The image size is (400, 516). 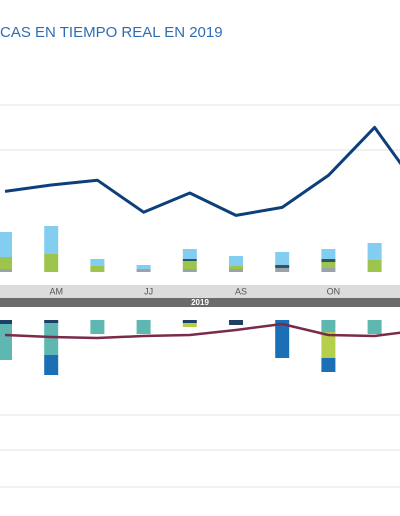 I want to click on chart-title: CAS EN TIEMPO REAL EN 2019, so click(x=111, y=32).